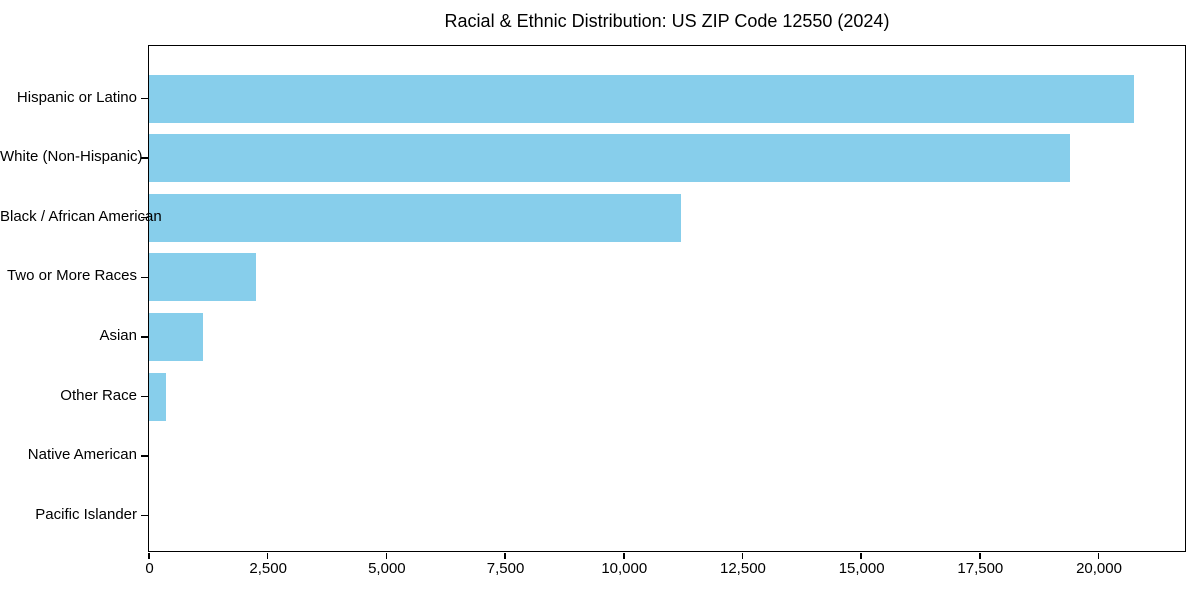 This screenshot has width=1200, height=600. What do you see at coordinates (268, 568) in the screenshot?
I see `x-axis-tick-label-2500: 2,500` at bounding box center [268, 568].